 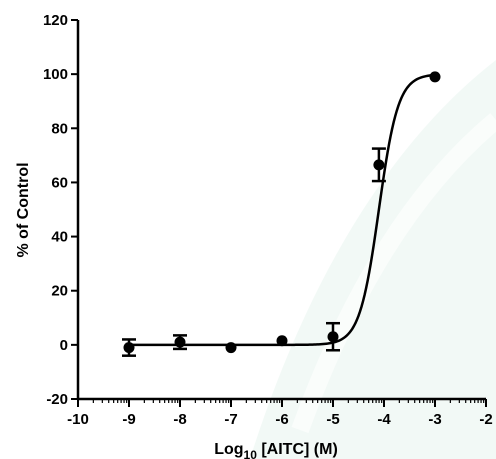 I want to click on x-tick-label: -5, so click(x=332, y=419).